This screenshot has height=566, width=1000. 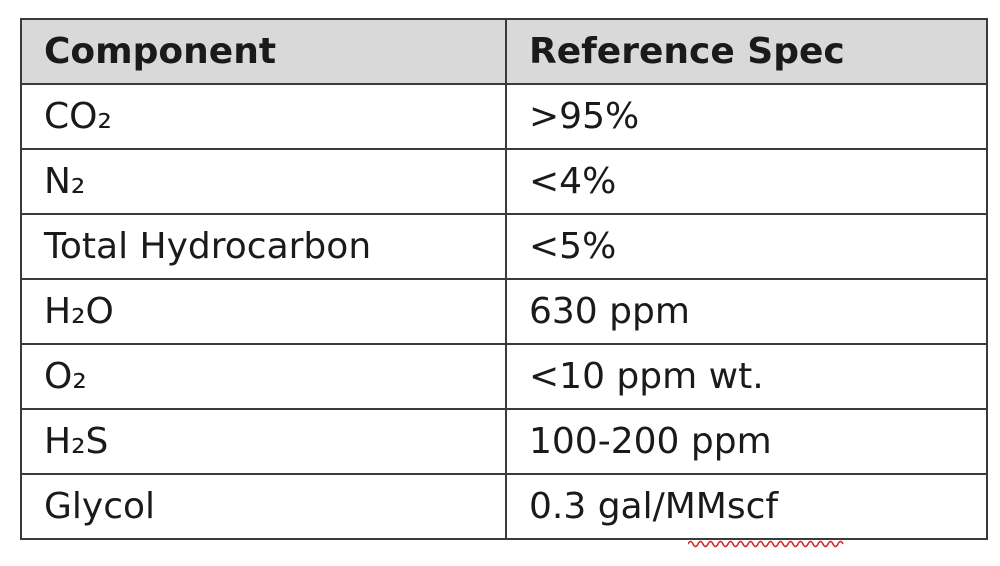 What do you see at coordinates (746, 506) in the screenshot?
I see `spec-cell: 0.3 gal/MMscf` at bounding box center [746, 506].